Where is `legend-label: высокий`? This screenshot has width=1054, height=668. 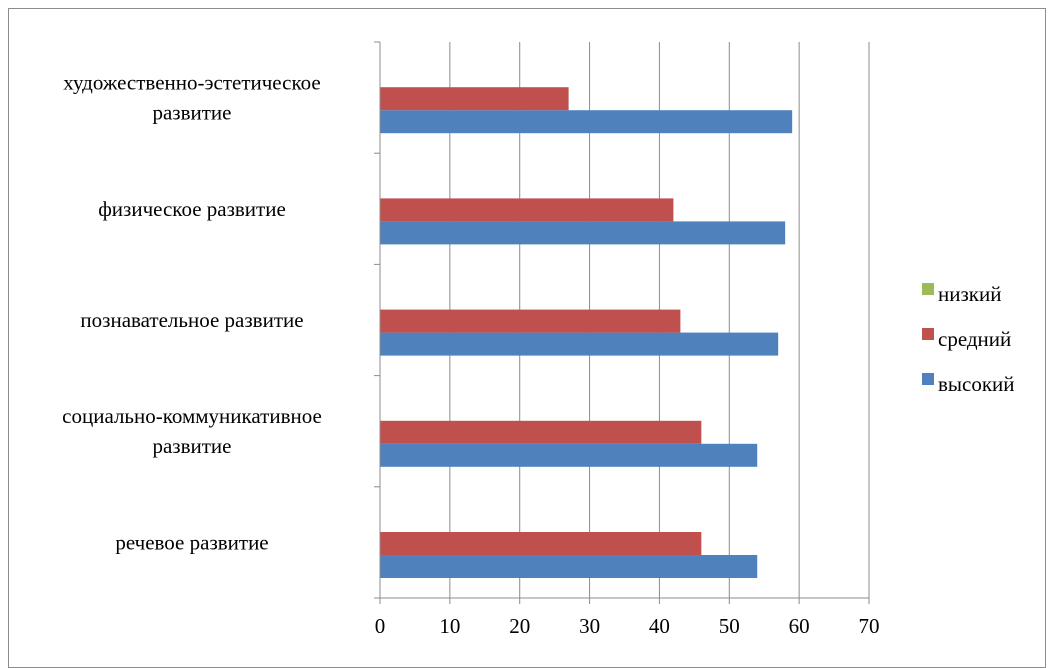
legend-label: высокий is located at coordinates (976, 384).